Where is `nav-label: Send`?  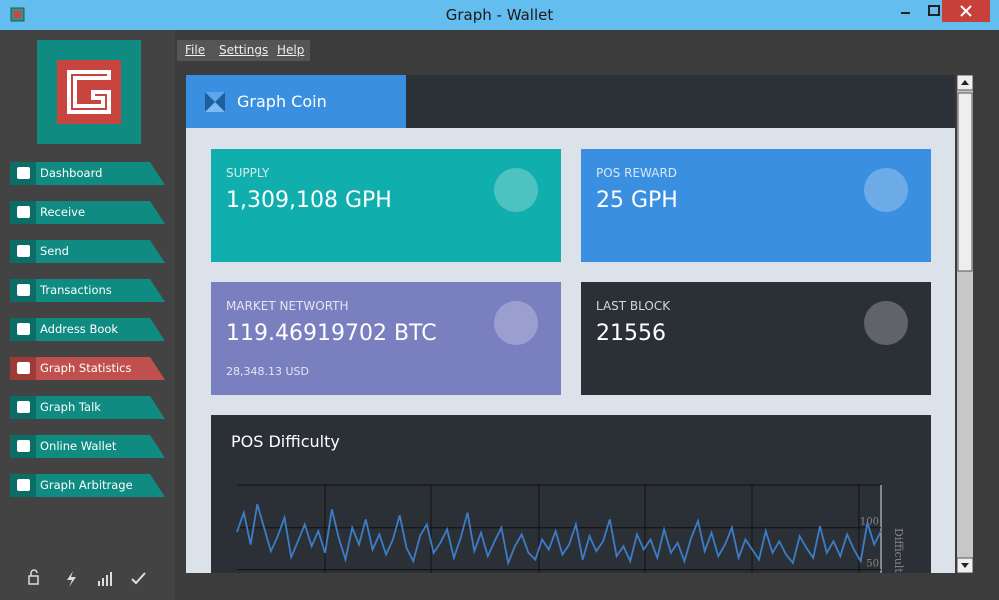 nav-label: Send is located at coordinates (54, 251).